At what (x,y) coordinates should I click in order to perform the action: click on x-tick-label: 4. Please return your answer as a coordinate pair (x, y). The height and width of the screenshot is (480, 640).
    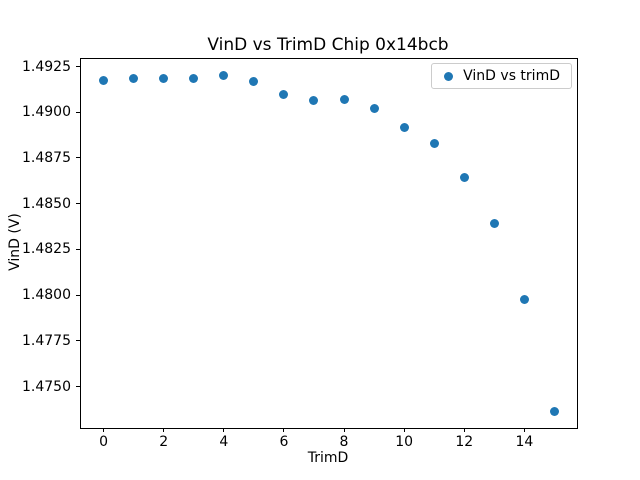
    Looking at the image, I should click on (224, 442).